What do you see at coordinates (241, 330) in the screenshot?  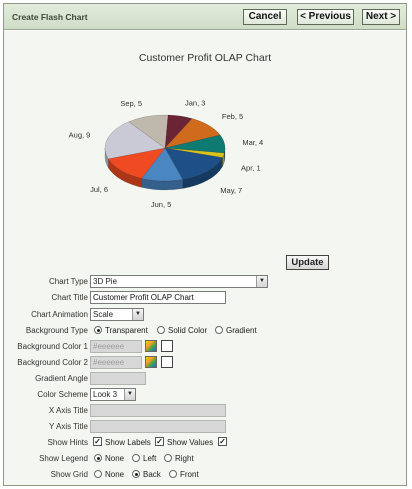 I see `background-gradient-label: Gradient` at bounding box center [241, 330].